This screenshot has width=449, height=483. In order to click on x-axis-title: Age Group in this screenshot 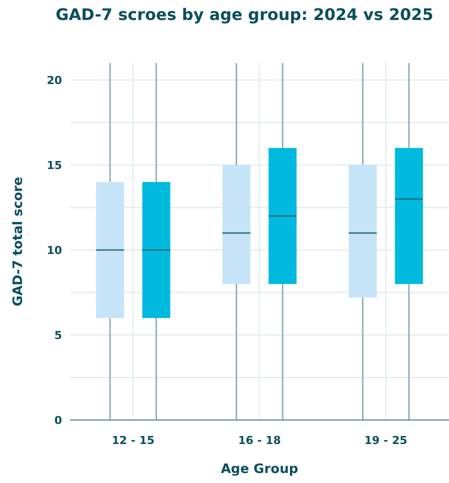, I will do `click(259, 469)`.